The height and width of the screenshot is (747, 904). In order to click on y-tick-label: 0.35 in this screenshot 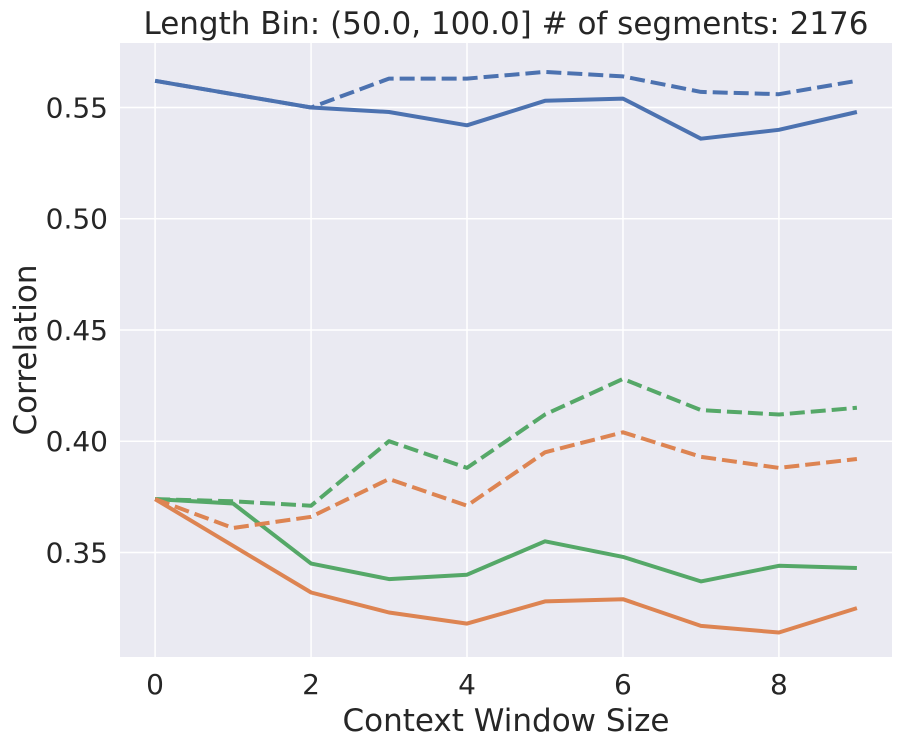, I will do `click(77, 552)`.